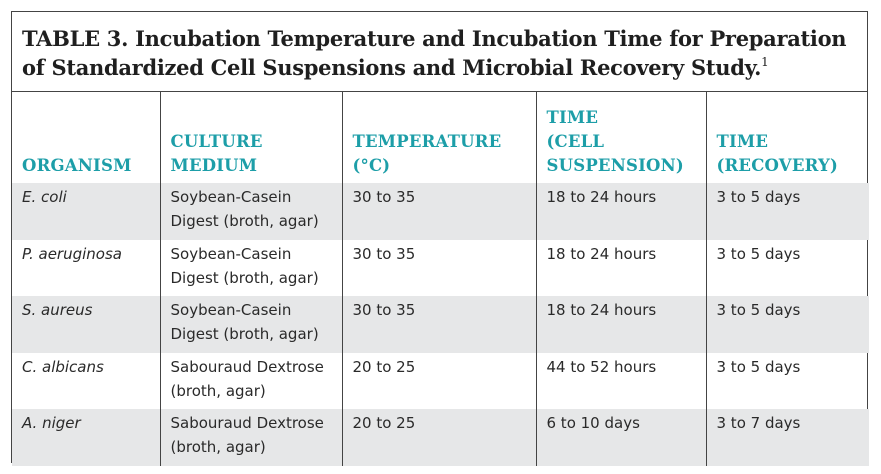 Image resolution: width=881 pixels, height=474 pixels. I want to click on header-temperature: TEMPERATURE (°C), so click(438, 137).